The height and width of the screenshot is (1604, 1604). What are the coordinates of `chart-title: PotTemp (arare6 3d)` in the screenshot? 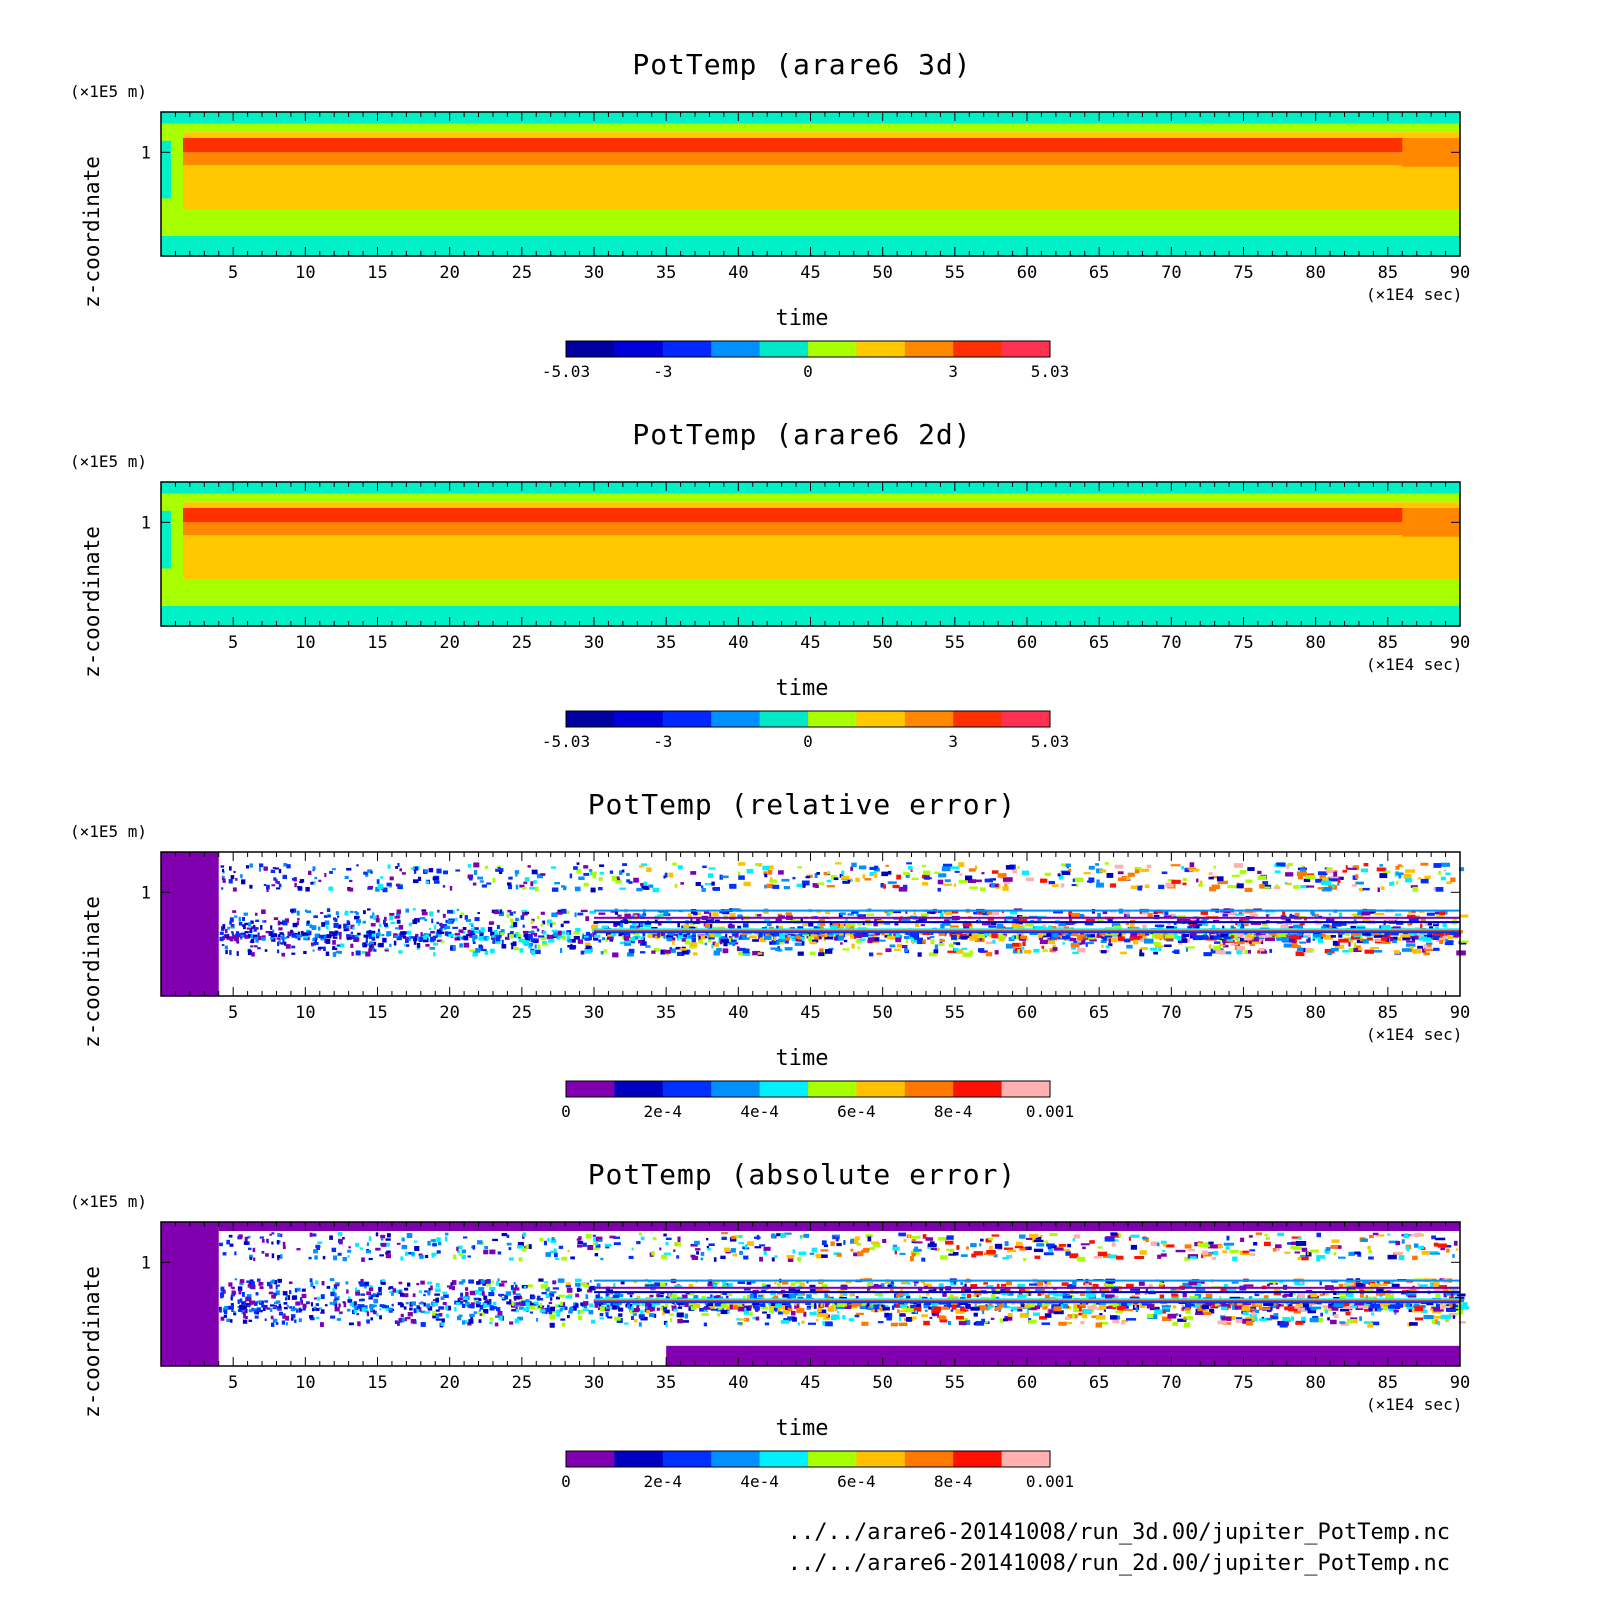 It's located at (802, 64).